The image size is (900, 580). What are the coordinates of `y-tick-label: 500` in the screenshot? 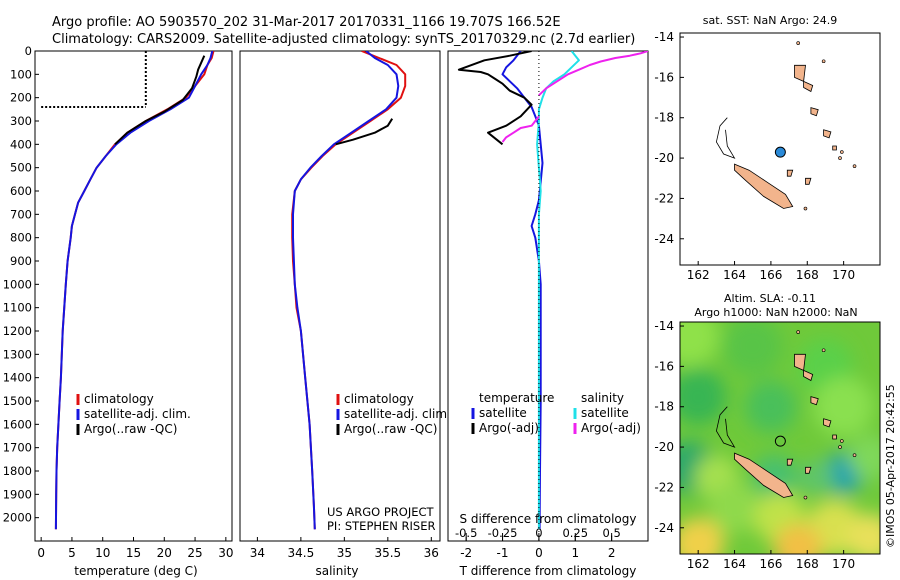 It's located at (21, 168).